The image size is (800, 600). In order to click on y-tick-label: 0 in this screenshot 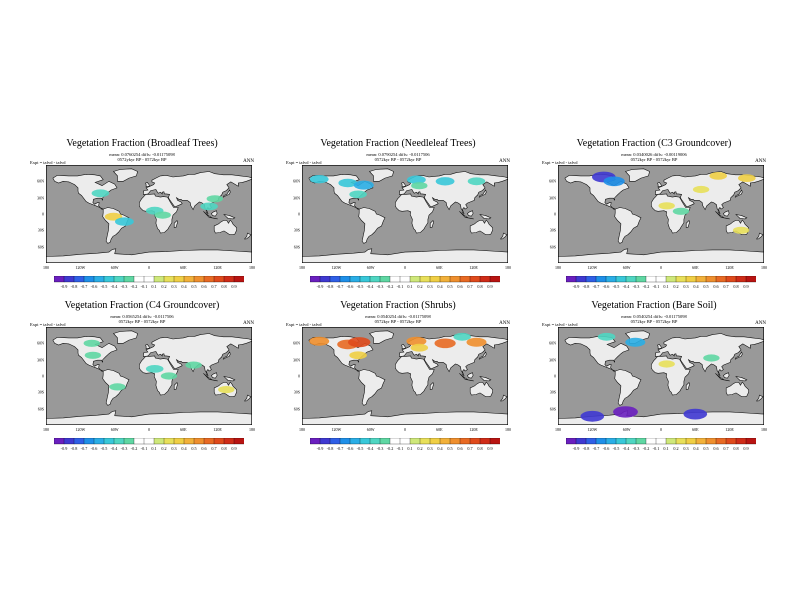, I will do `click(555, 376)`.